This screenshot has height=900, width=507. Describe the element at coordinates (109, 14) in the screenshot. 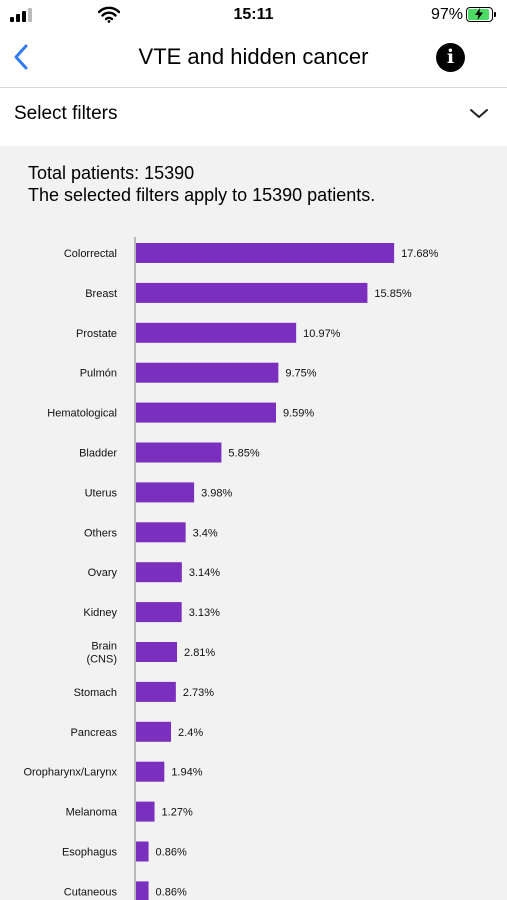

I see `wifi-icon` at that location.